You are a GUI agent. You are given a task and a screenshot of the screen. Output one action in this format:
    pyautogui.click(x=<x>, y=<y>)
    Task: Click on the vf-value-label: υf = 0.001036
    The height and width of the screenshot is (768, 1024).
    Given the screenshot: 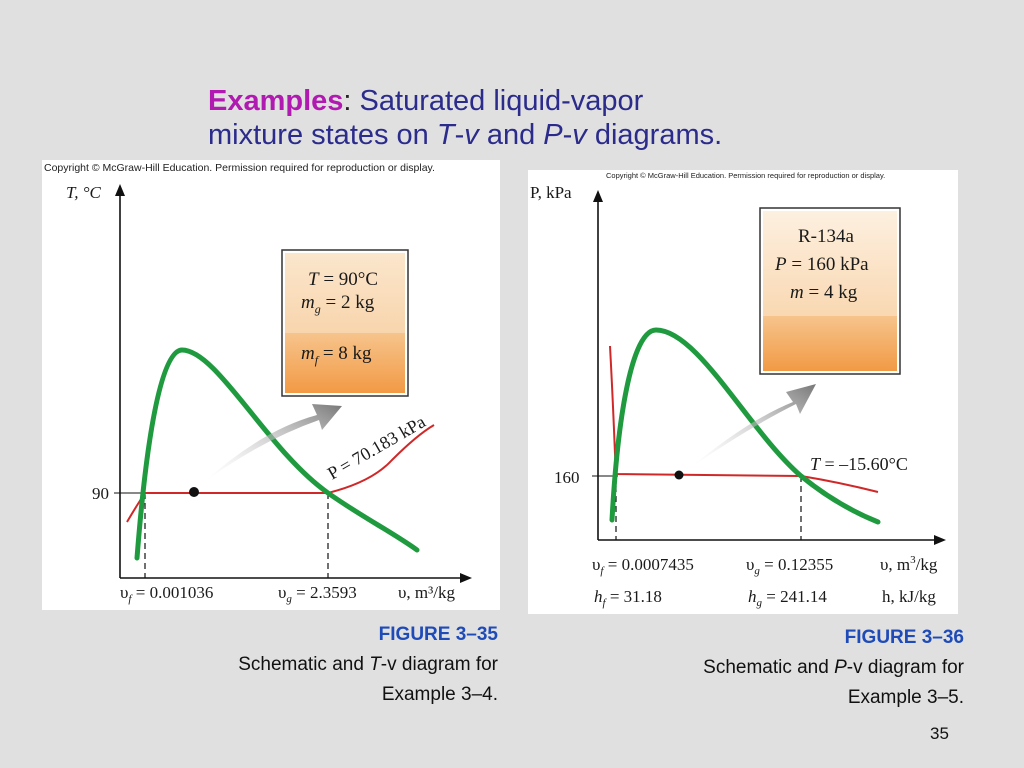 What is the action you would take?
    pyautogui.click(x=166, y=594)
    